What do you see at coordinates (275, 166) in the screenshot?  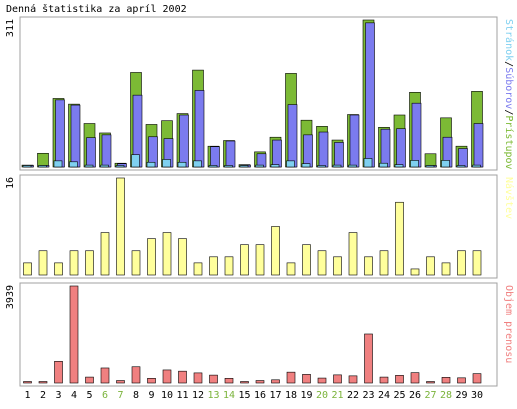 I see `bar-stránok-day-17` at bounding box center [275, 166].